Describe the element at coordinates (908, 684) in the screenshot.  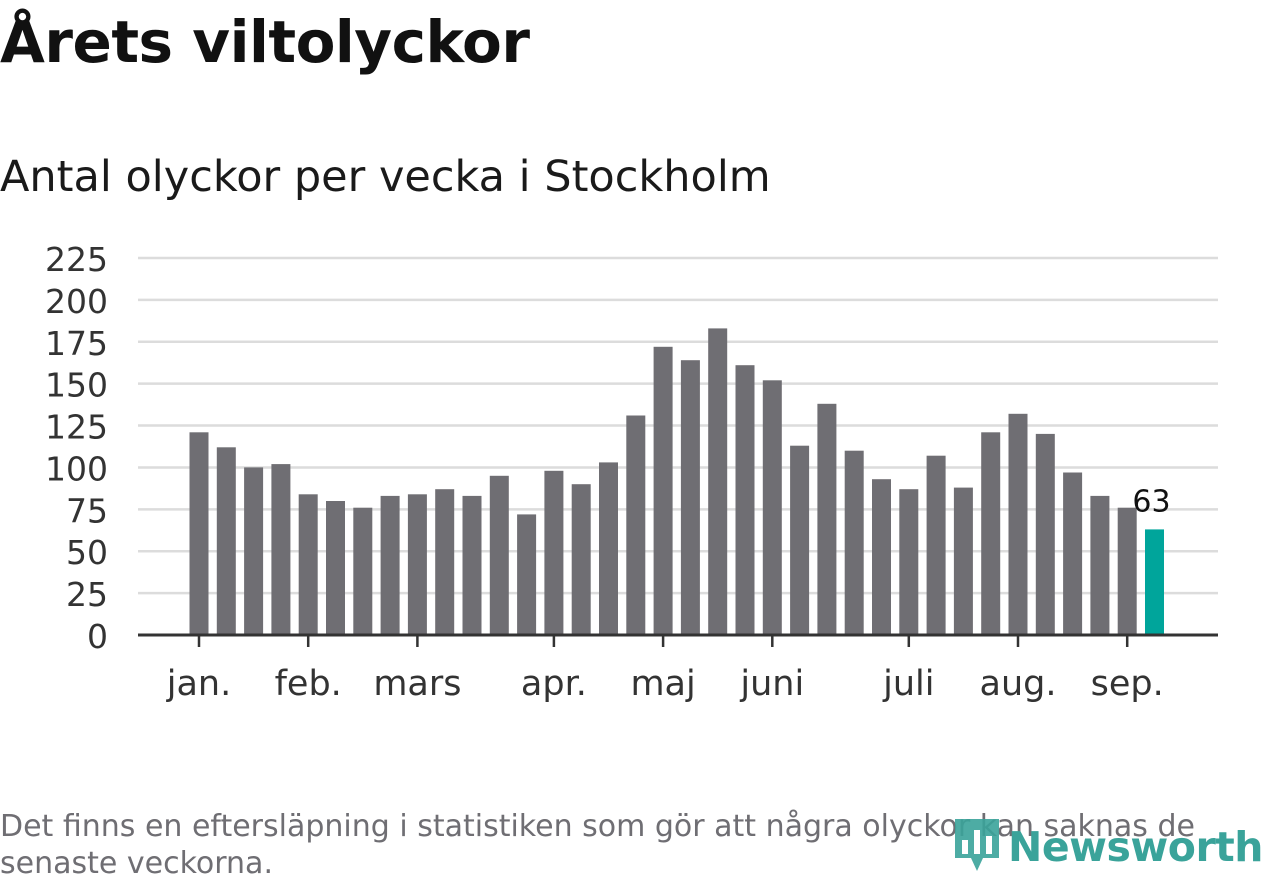
I see `month-label: juli` at that location.